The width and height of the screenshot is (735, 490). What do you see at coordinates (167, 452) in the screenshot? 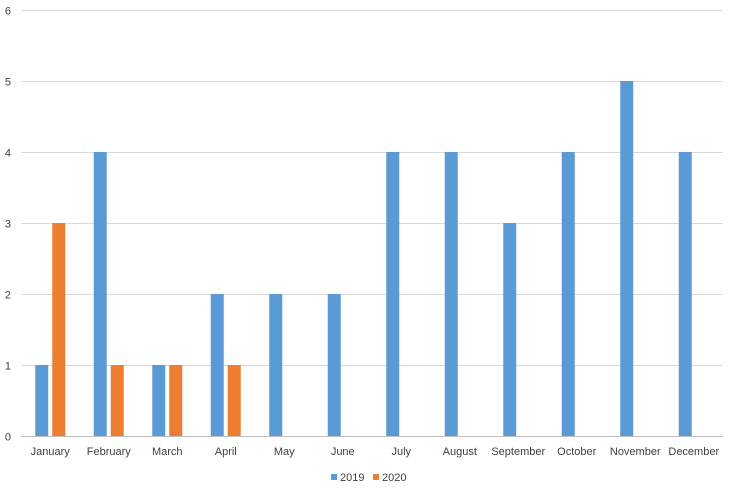
I see `x-tick-label: March` at bounding box center [167, 452].